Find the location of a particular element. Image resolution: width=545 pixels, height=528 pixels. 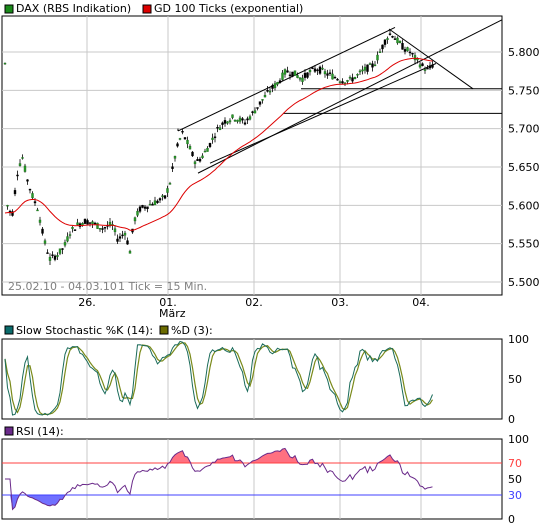

price-y-tick: 5.600 is located at coordinates (524, 205).